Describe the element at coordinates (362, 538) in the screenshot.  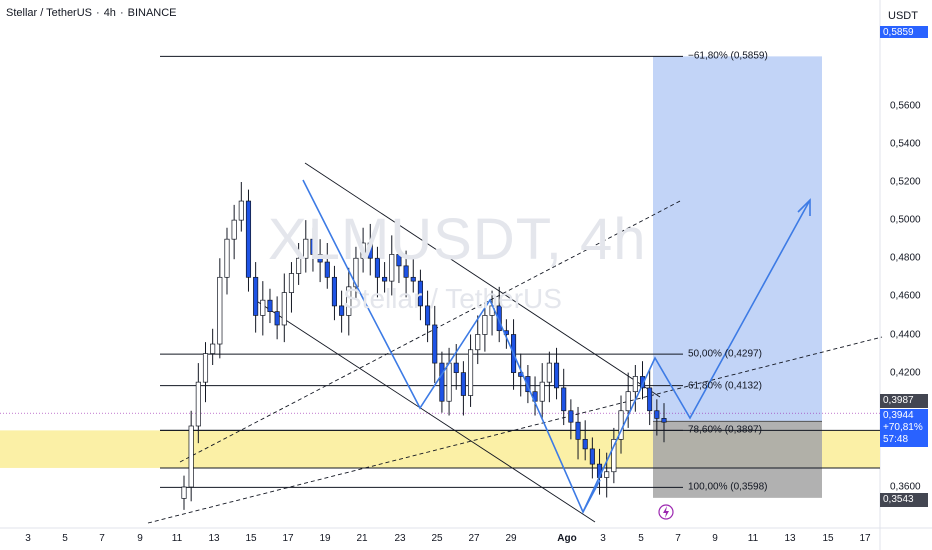
I see `time-tick-label: 21` at that location.